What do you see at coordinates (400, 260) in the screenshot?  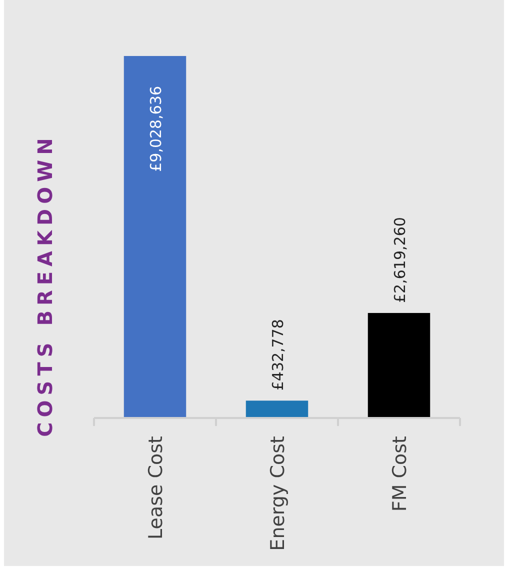 I see `data-label: £2,619,260` at bounding box center [400, 260].